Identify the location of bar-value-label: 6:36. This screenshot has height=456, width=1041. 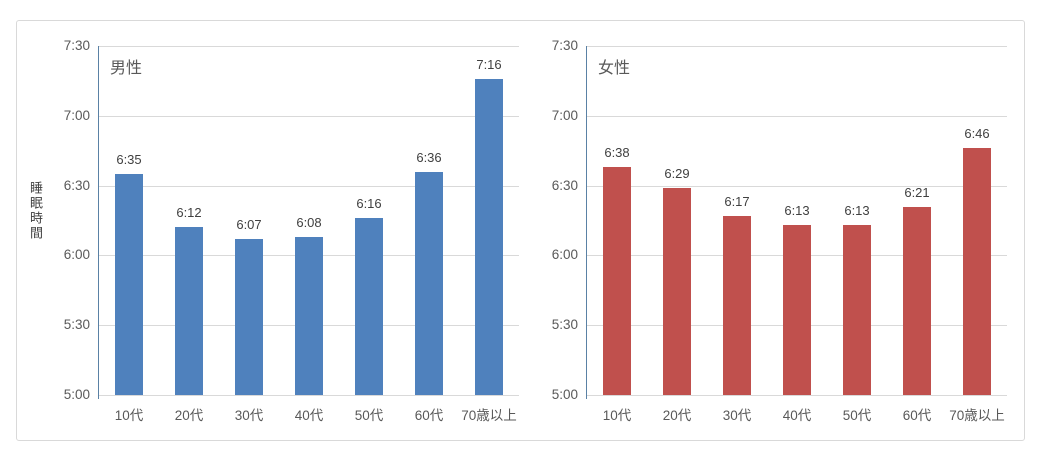
(429, 157).